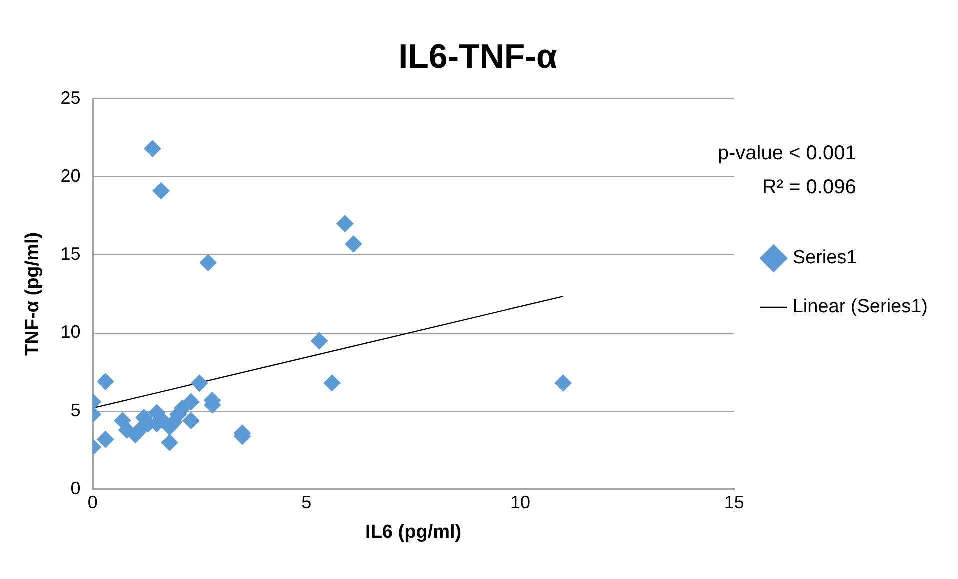 This screenshot has height=579, width=958. What do you see at coordinates (520, 502) in the screenshot?
I see `x-tick-label: 10` at bounding box center [520, 502].